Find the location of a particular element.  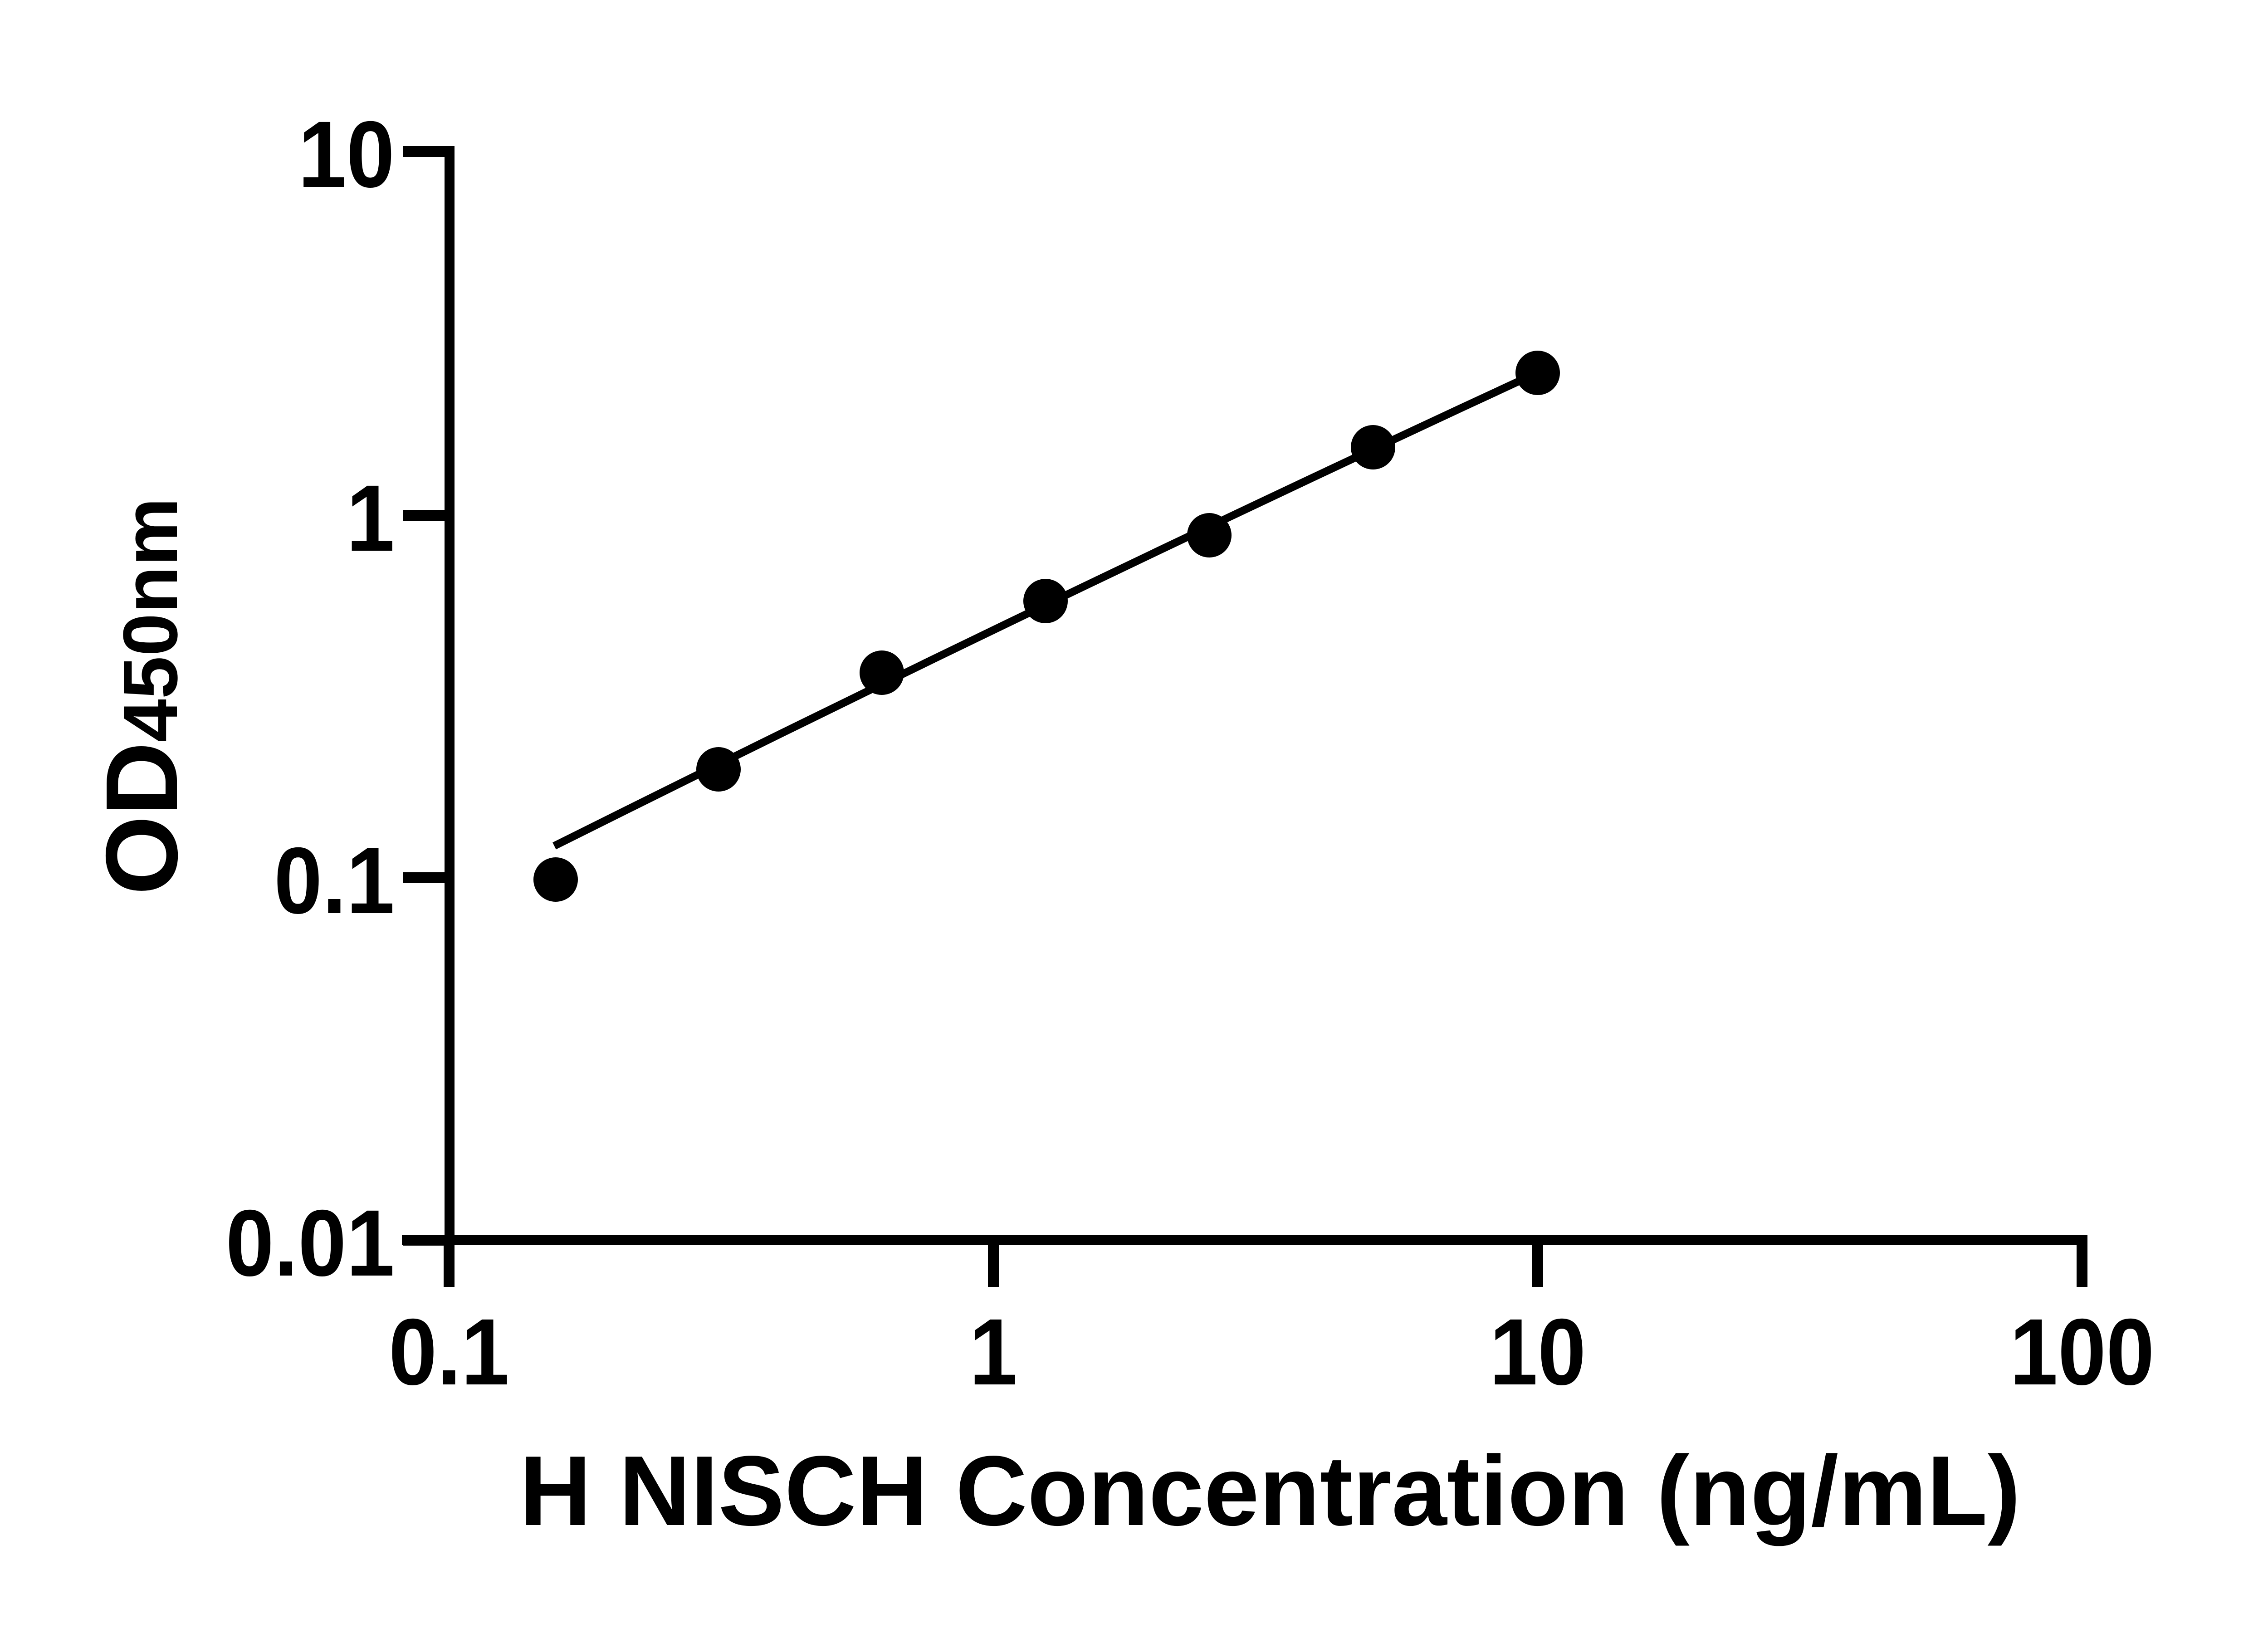

svg-text: H NISCH Concentration (ng/mL) is located at coordinates (1270, 1491).